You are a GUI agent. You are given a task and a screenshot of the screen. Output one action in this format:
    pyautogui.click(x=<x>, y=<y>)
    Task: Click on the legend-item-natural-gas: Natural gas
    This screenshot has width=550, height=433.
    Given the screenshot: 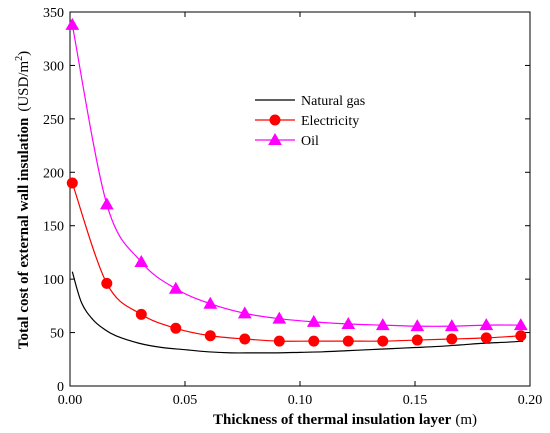 What is the action you would take?
    pyautogui.click(x=310, y=101)
    